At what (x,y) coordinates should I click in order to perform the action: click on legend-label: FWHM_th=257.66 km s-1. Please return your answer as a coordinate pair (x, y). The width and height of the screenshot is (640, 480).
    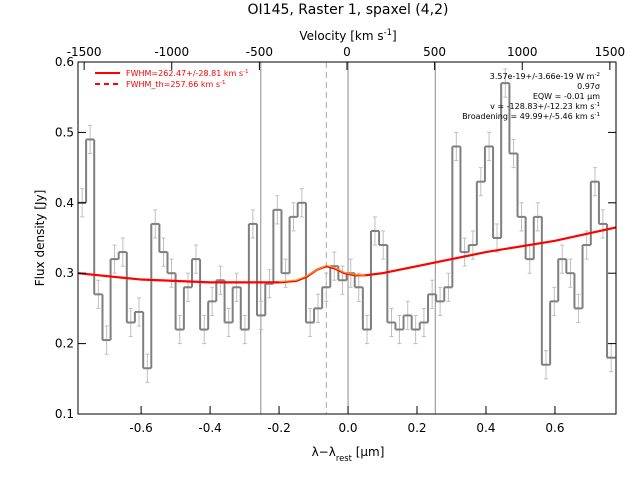
    Looking at the image, I should click on (176, 84).